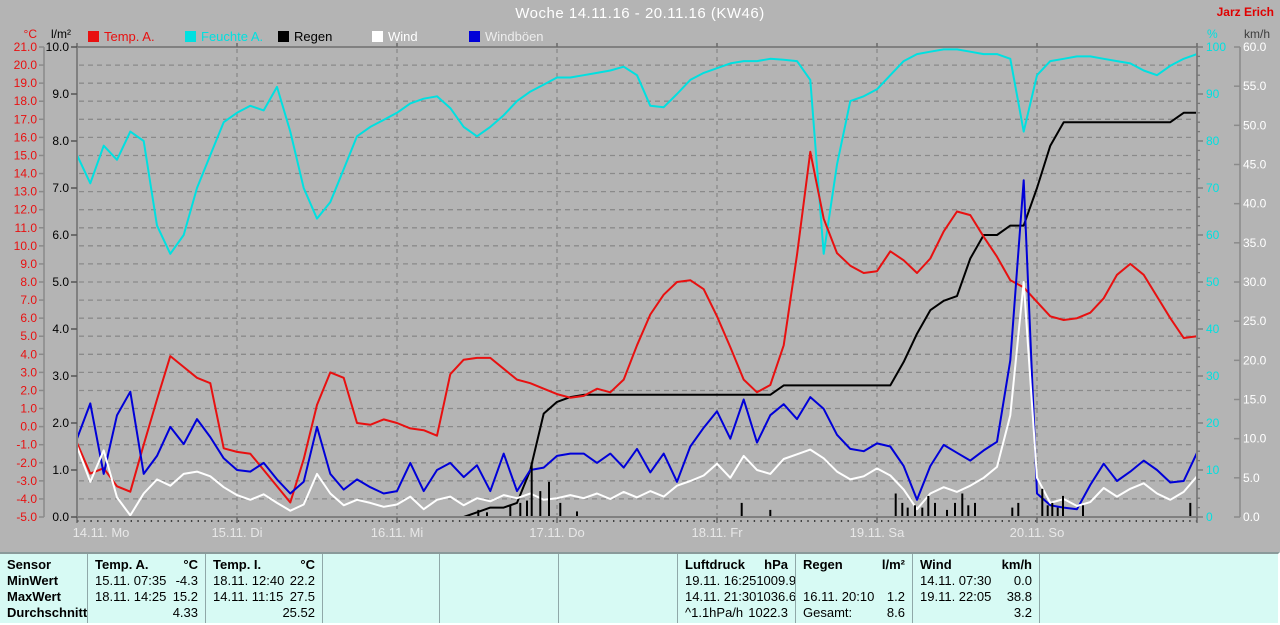  Describe the element at coordinates (122, 564) in the screenshot. I see `stats-sensor-name: Temp. A.` at that location.